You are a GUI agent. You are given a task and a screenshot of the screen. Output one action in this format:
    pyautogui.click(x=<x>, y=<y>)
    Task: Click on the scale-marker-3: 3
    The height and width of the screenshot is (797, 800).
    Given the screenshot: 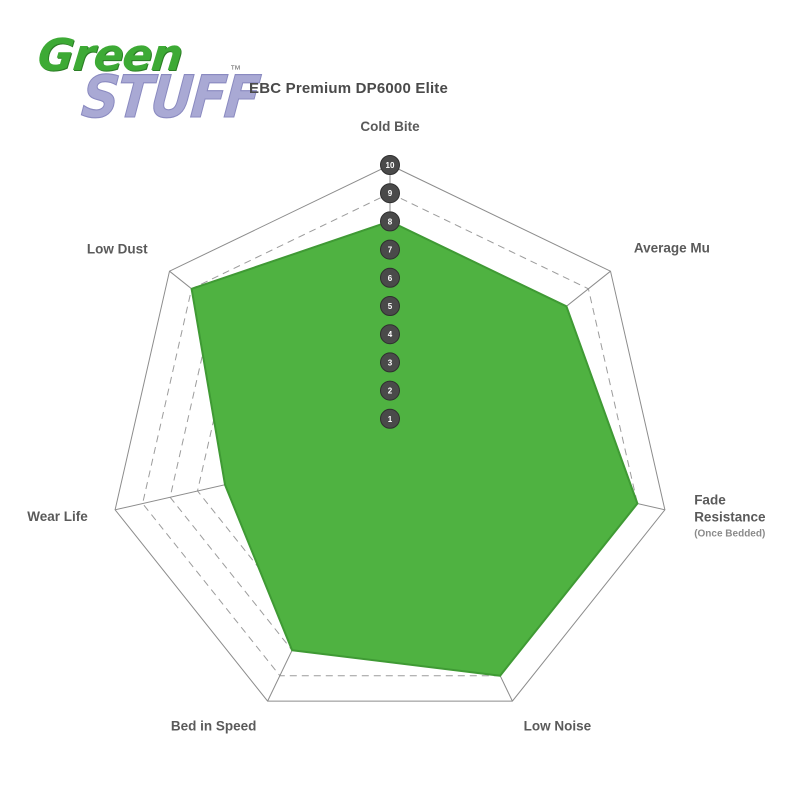 What is the action you would take?
    pyautogui.click(x=390, y=362)
    